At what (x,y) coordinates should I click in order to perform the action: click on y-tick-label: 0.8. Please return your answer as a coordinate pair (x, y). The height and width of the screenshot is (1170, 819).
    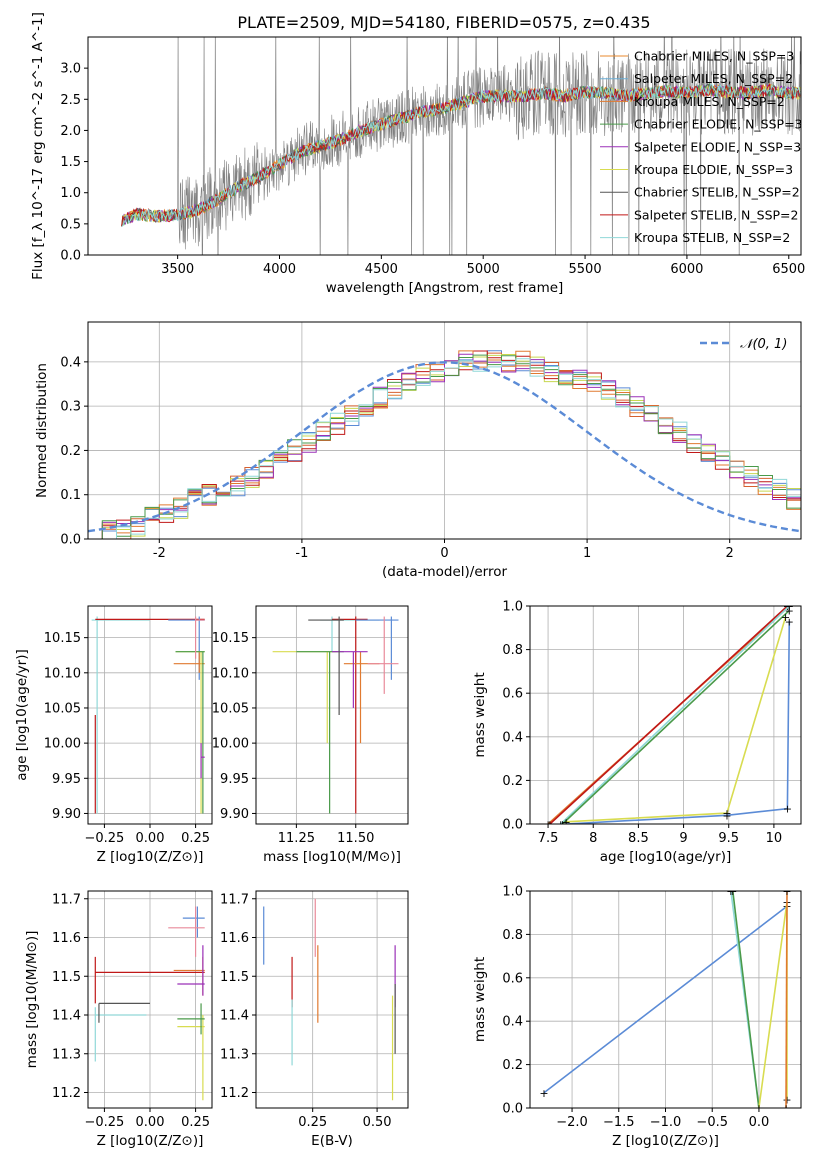
    Looking at the image, I should click on (512, 935).